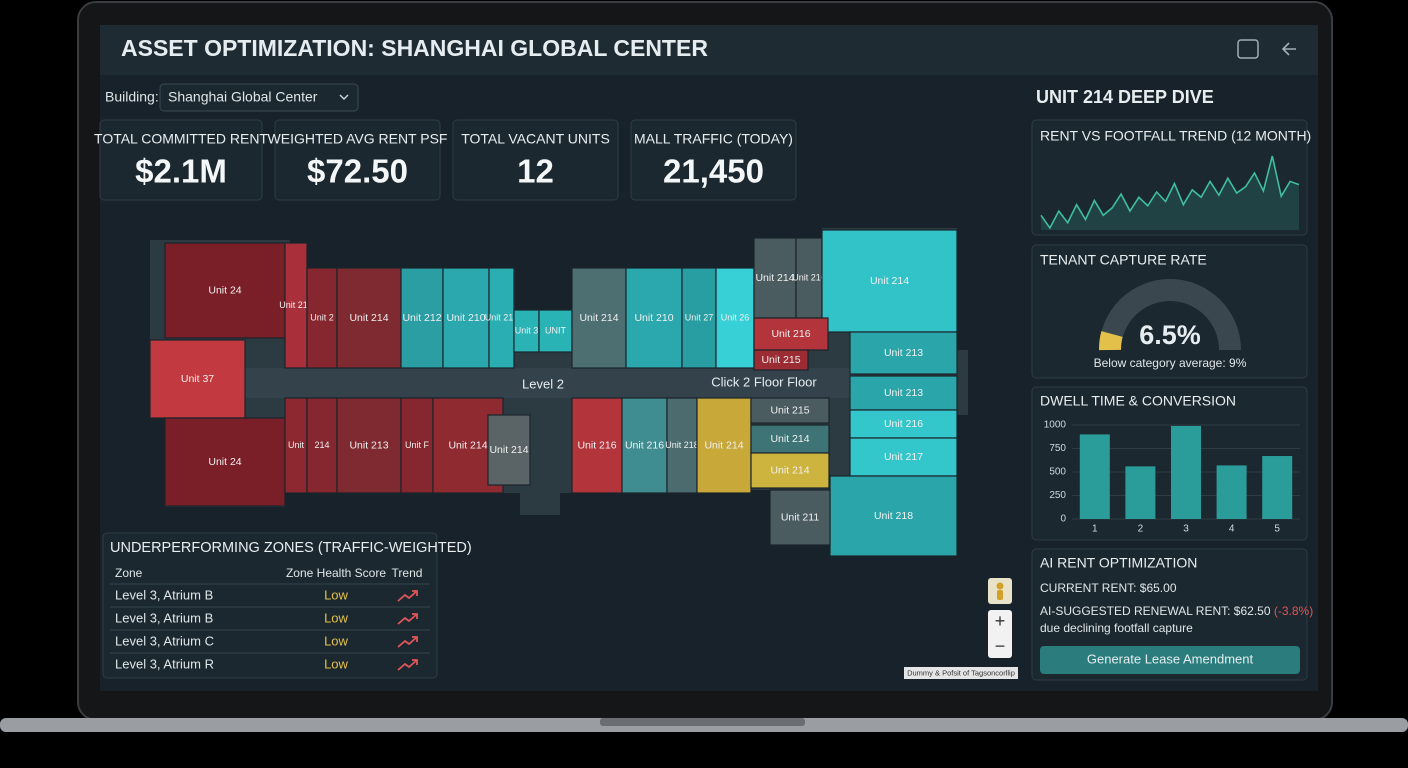 This screenshot has height=768, width=1408. Describe the element at coordinates (1232, 529) in the screenshot. I see `x-tick-label: 4` at that location.